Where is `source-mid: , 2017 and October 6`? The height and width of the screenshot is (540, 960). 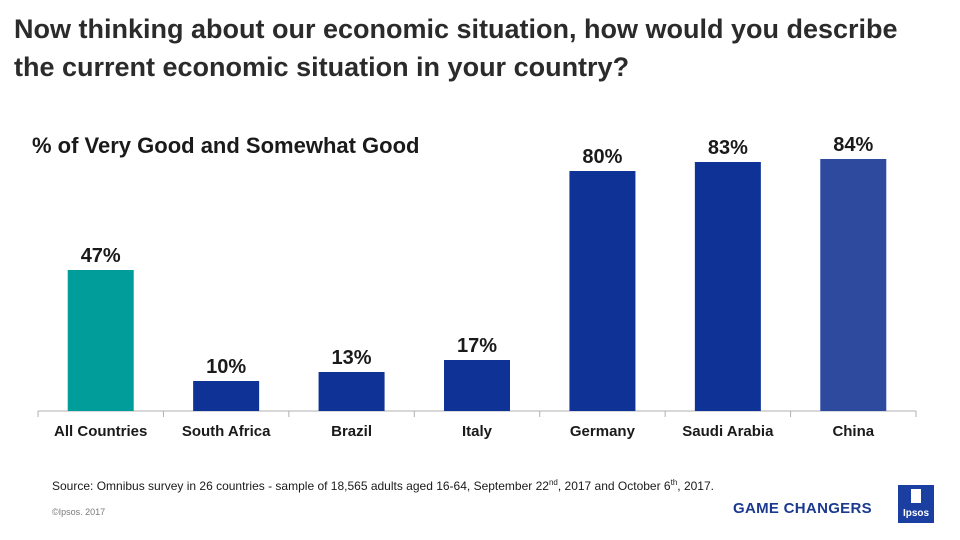 source-mid: , 2017 and October 6 is located at coordinates (614, 486).